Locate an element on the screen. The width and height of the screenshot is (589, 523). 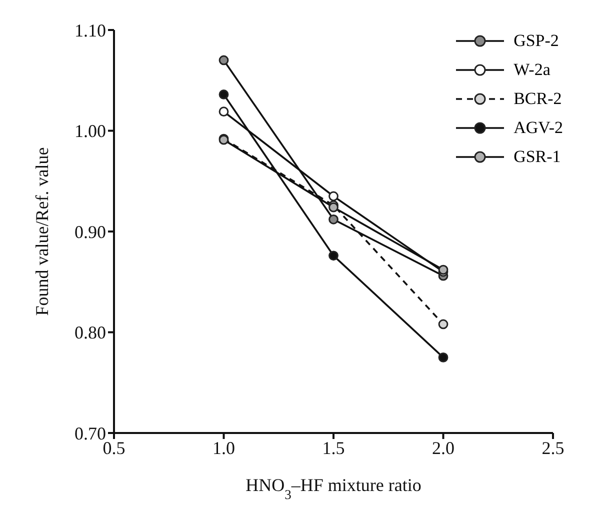
x-tick-label: 2.0 is located at coordinates (443, 448).